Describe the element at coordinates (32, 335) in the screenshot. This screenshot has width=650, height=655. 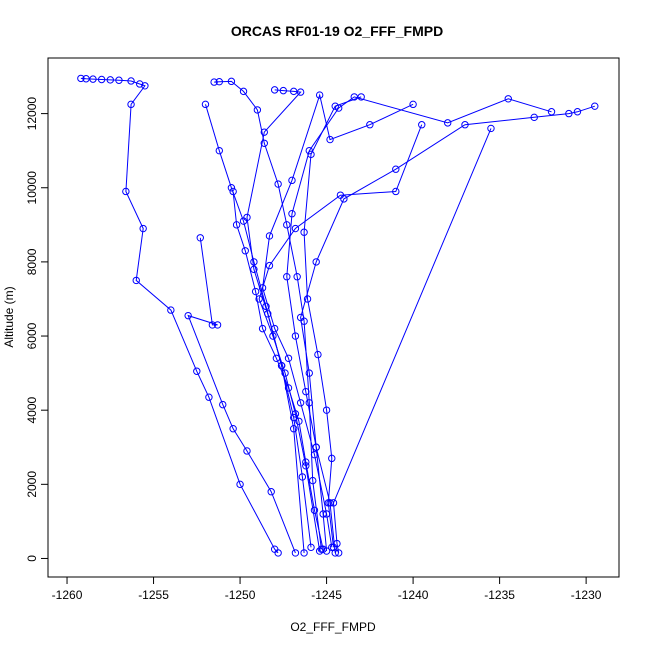
I see `y-tick-label: 6000` at that location.